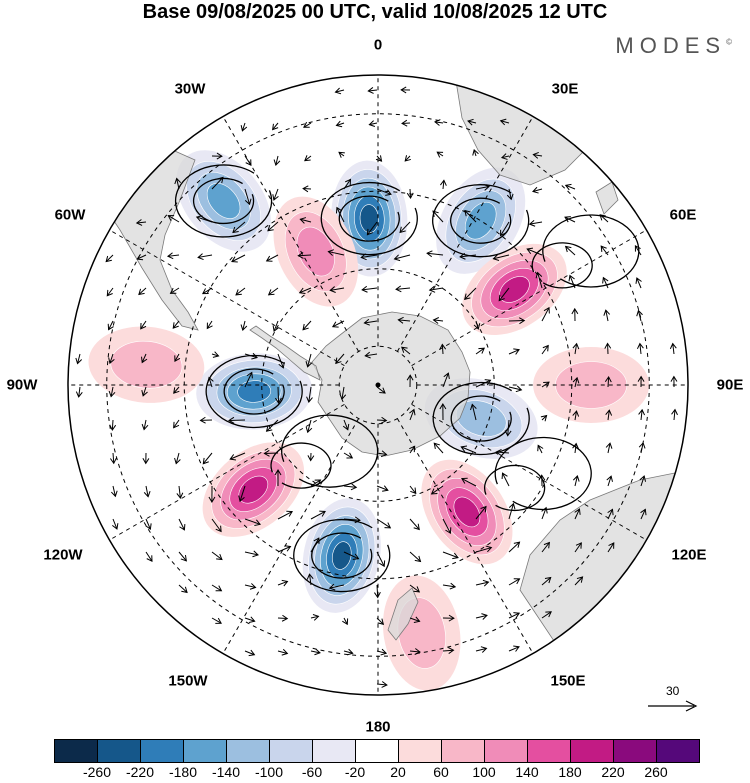 This screenshot has width=750, height=783. I want to click on copyright-mark: ©, so click(729, 42).